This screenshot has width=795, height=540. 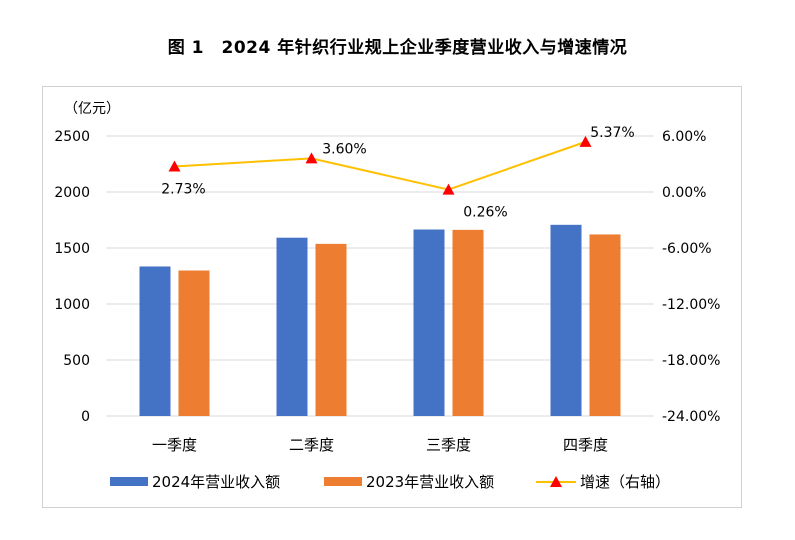 What do you see at coordinates (129, 481) in the screenshot?
I see `legend-swatch-2024` at bounding box center [129, 481].